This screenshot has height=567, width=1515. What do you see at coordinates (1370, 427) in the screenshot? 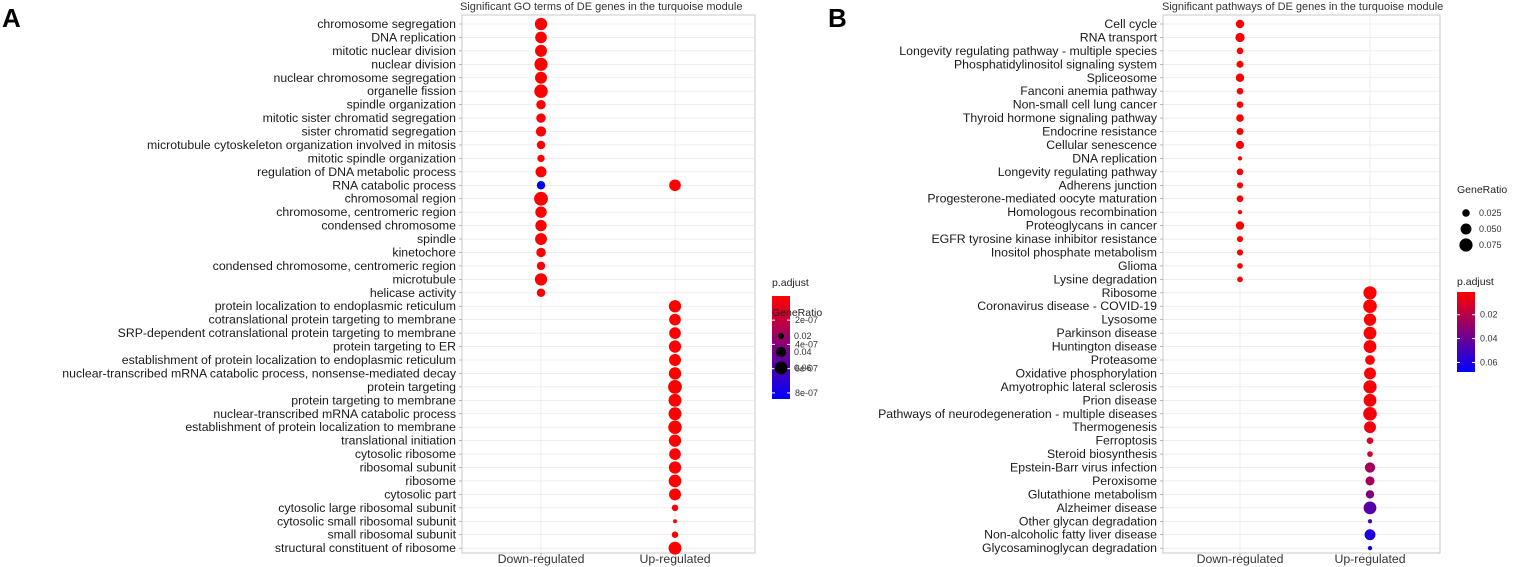
I see `point-thermogenesis-up-regulated` at bounding box center [1370, 427].